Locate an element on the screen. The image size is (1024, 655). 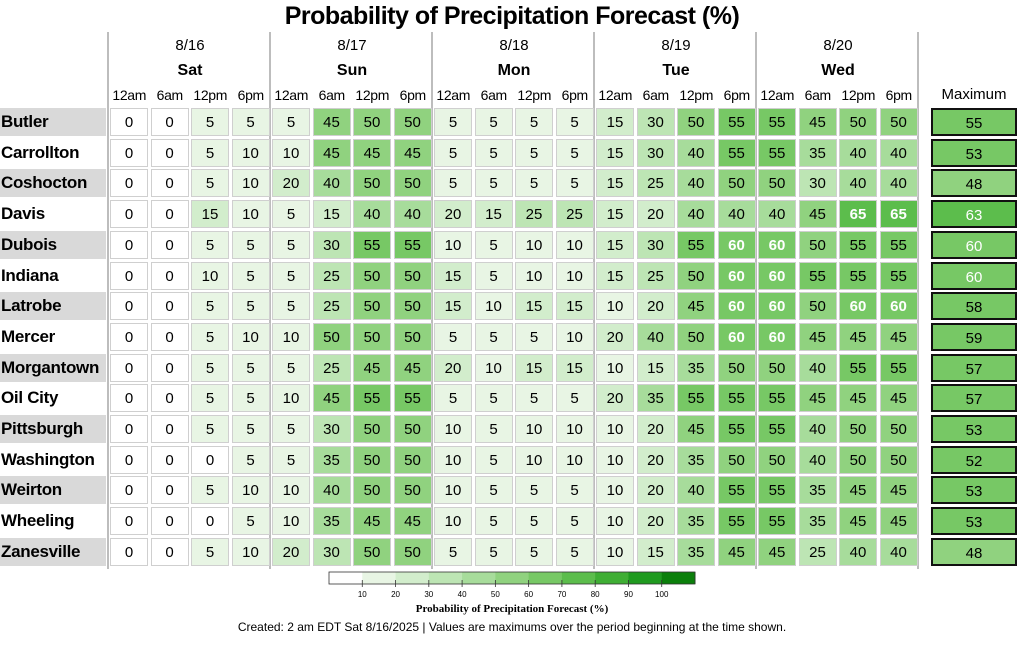
maximum-cell: 57 is located at coordinates (974, 398).